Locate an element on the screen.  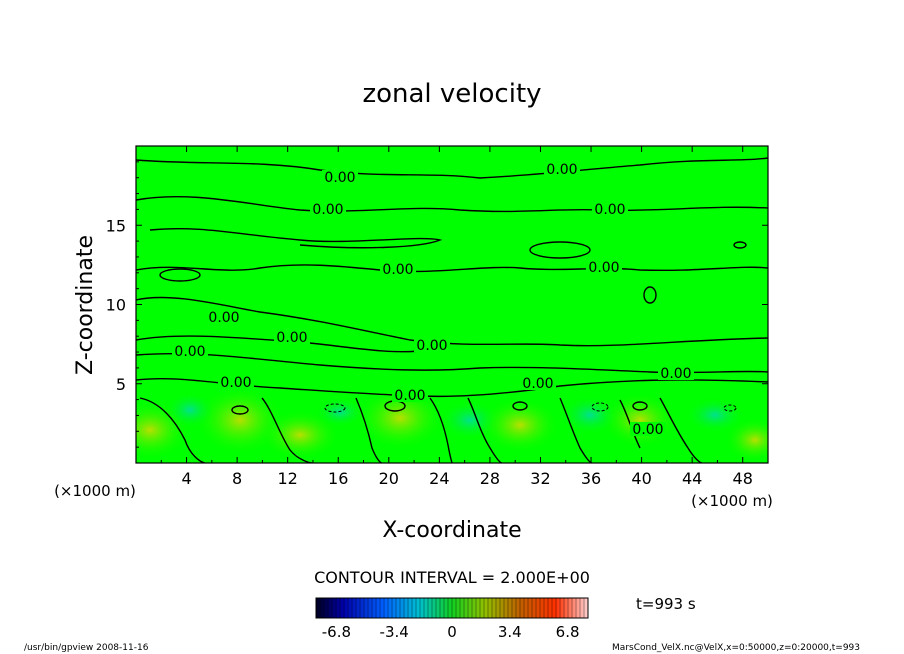
x-tick-label: 24 is located at coordinates (439, 478).